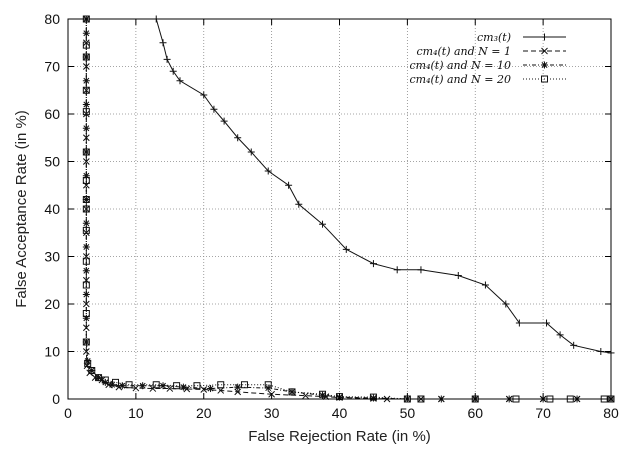  Describe the element at coordinates (56, 399) in the screenshot. I see `y-tick-label: 0` at that location.